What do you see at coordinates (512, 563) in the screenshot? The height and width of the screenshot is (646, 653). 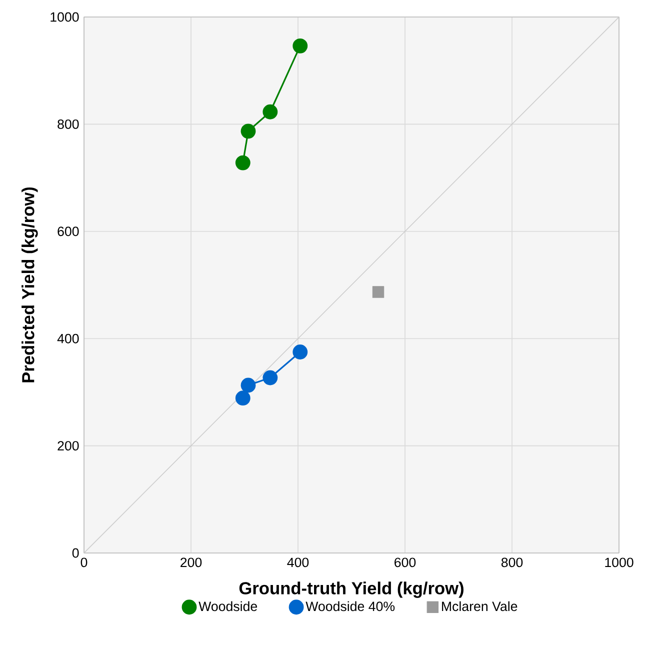 I see `x-tick-label: 800` at bounding box center [512, 563].